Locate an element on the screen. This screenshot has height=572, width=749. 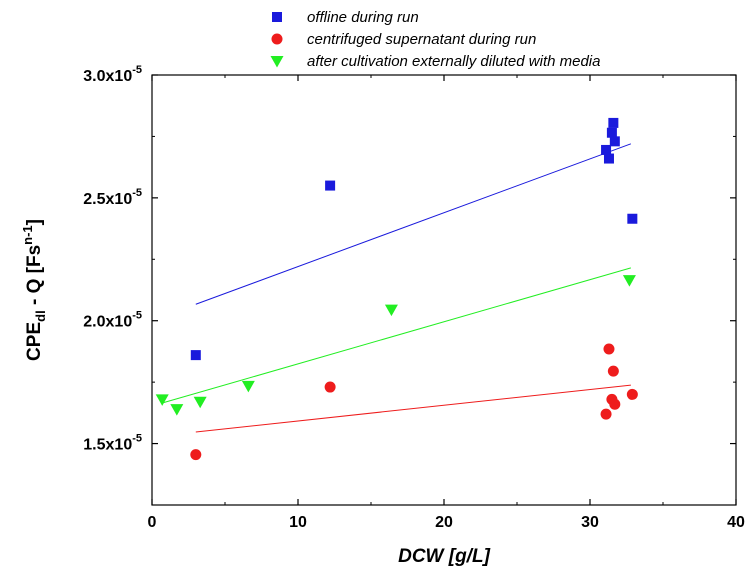
x-tick-label: 20 is located at coordinates (444, 522).